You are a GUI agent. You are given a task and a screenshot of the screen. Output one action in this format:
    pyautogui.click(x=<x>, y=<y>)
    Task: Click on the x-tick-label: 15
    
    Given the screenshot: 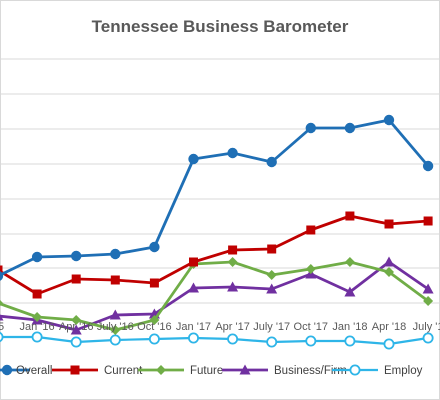 What is the action you would take?
    pyautogui.click(x=2, y=327)
    